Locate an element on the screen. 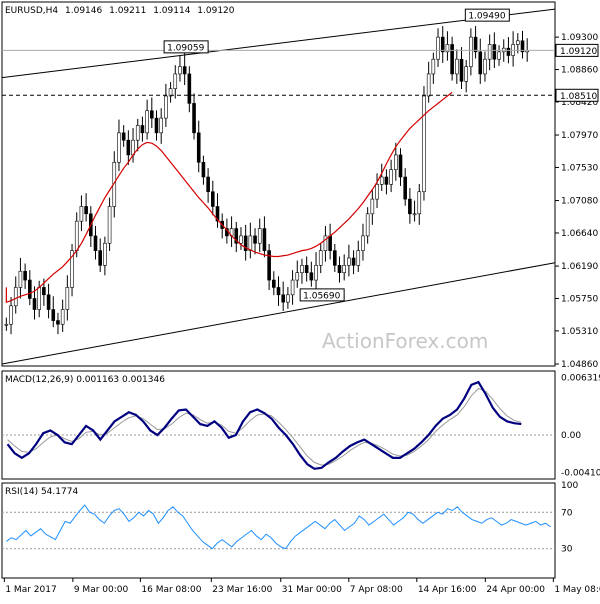  last-price-label-box is located at coordinates (577, 50).